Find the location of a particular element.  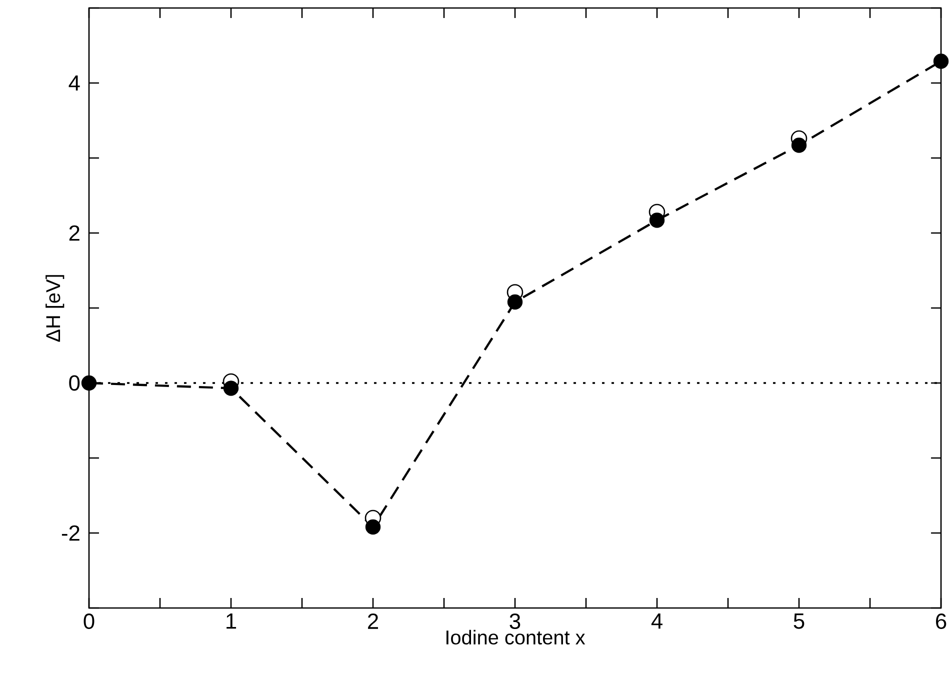

x-tick-label: 4 is located at coordinates (656, 621).